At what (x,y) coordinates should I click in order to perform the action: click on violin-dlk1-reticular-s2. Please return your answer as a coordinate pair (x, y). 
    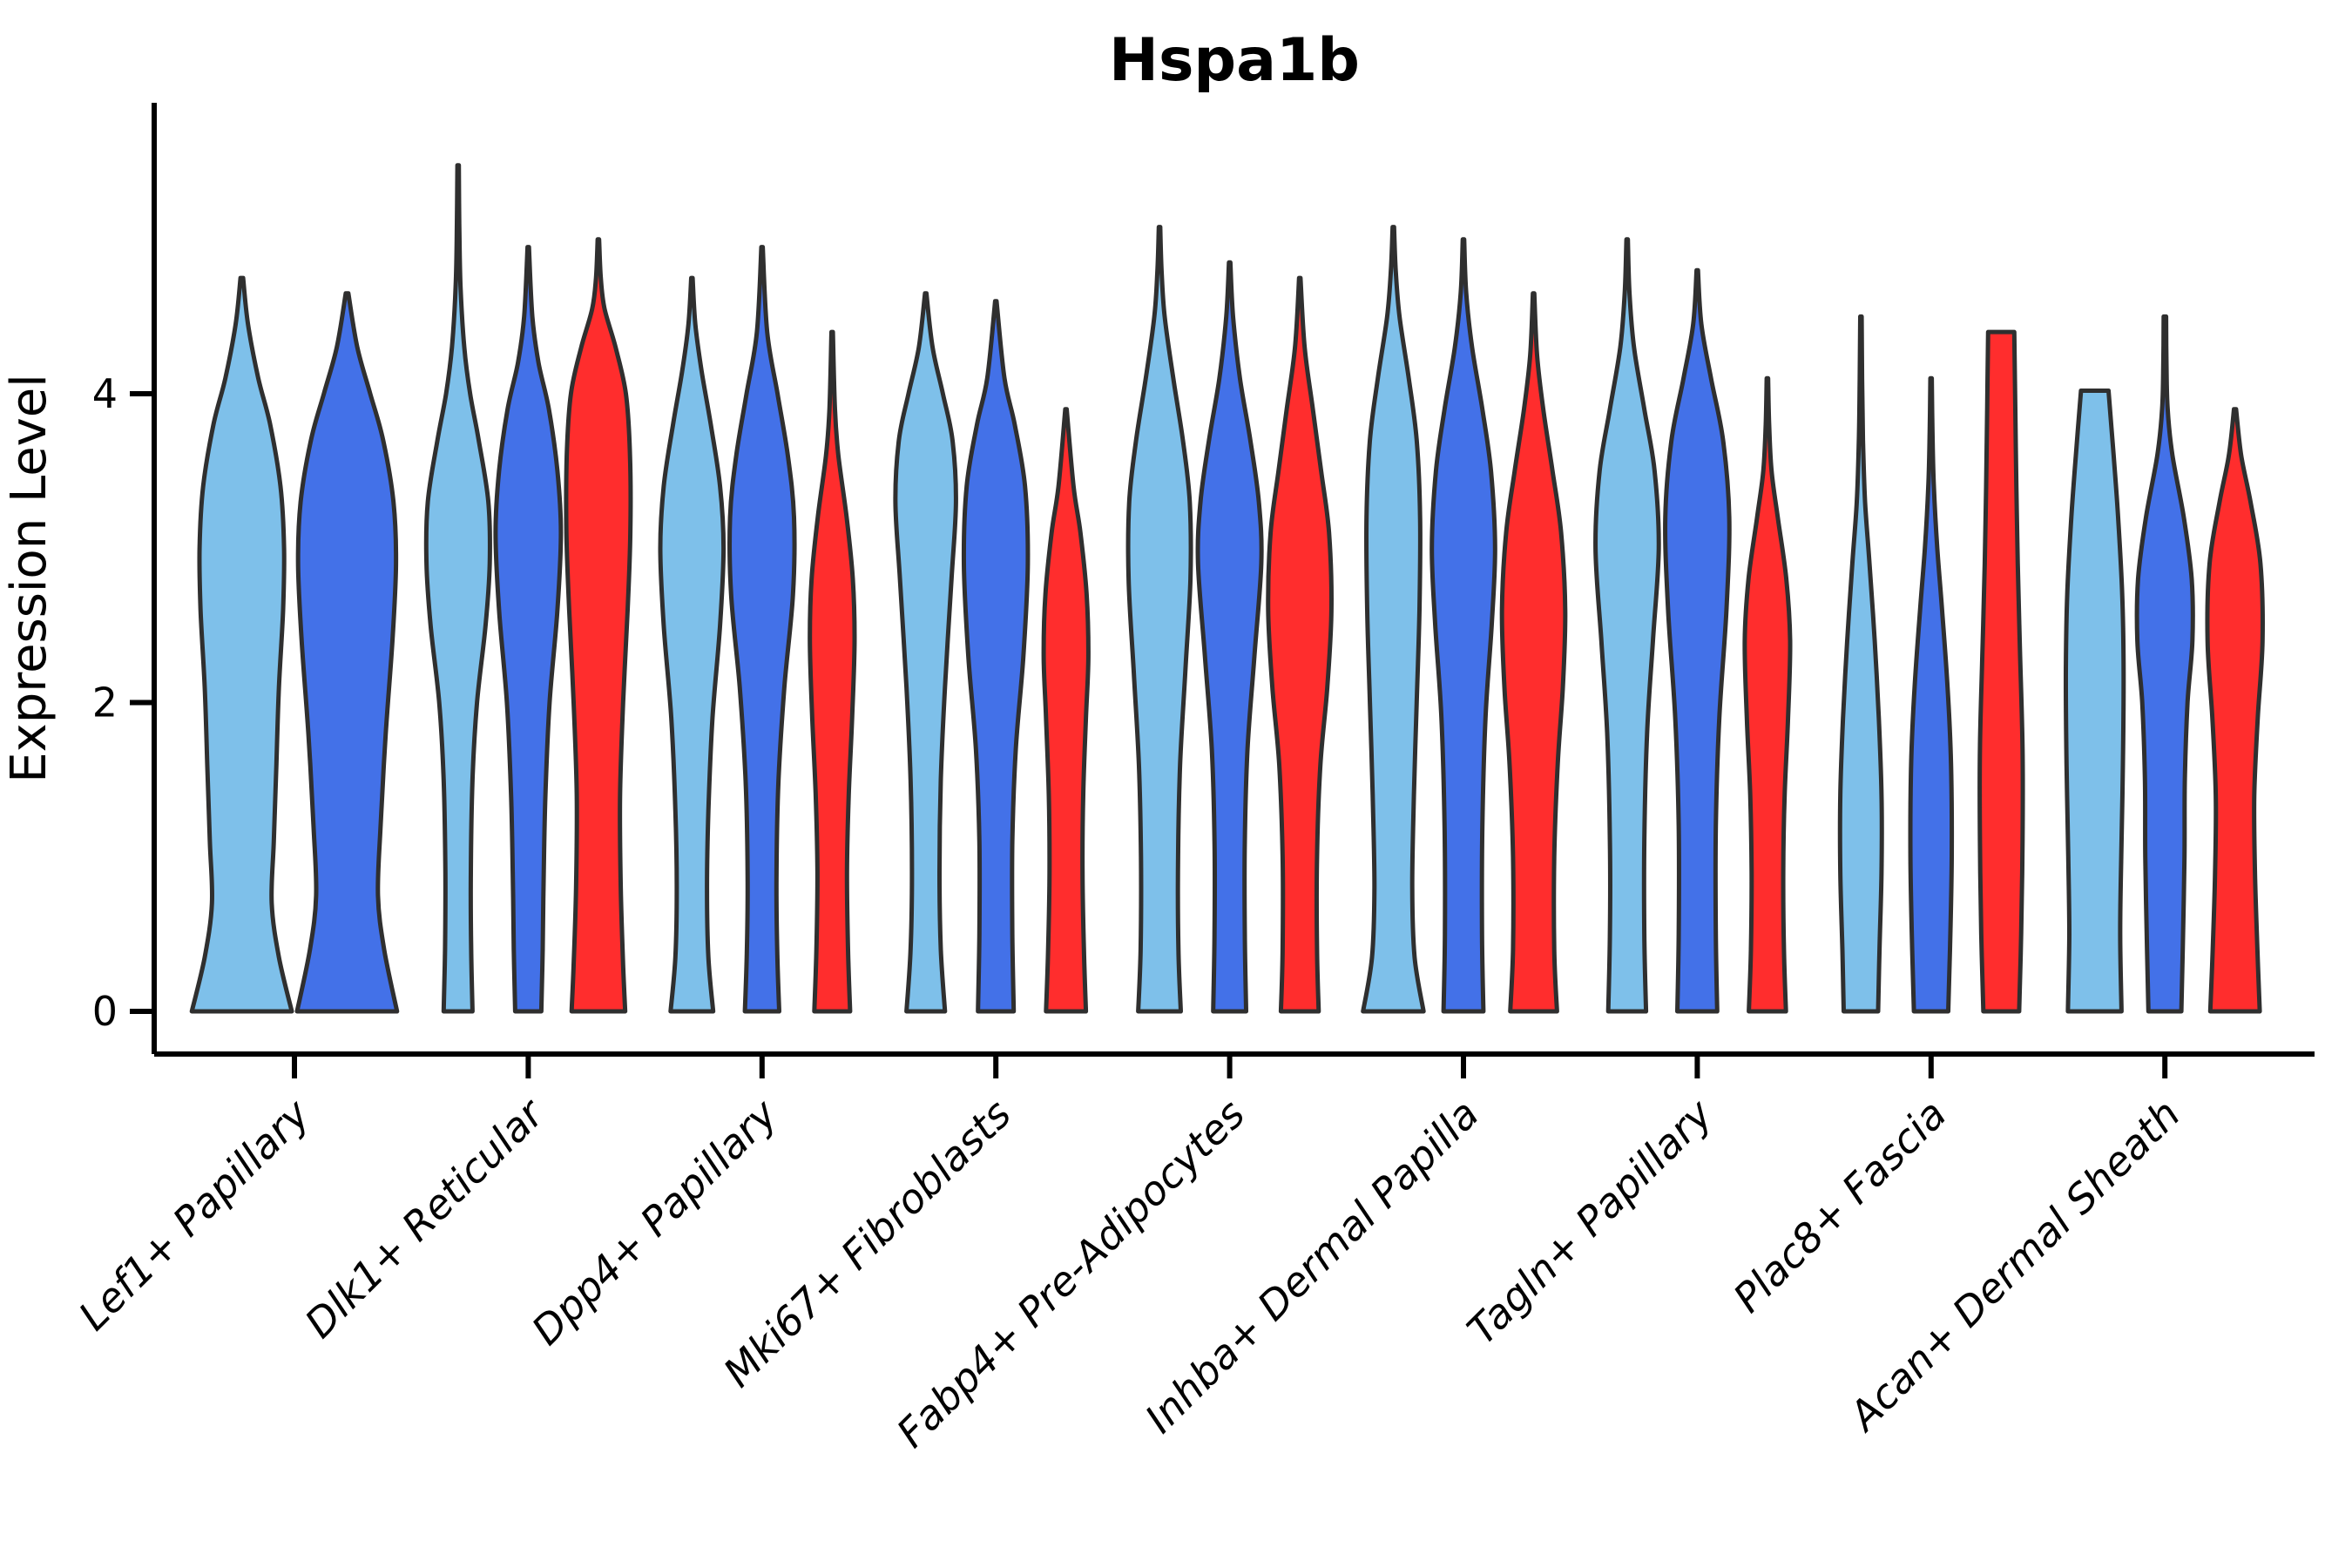
    Looking at the image, I should click on (528, 629).